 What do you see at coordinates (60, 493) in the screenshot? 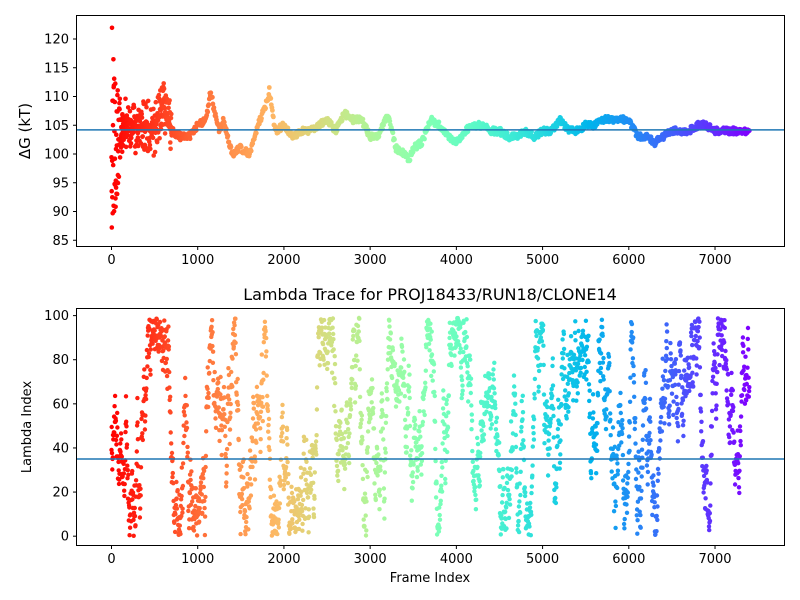
I see `y-tick-label: 20` at bounding box center [60, 493].